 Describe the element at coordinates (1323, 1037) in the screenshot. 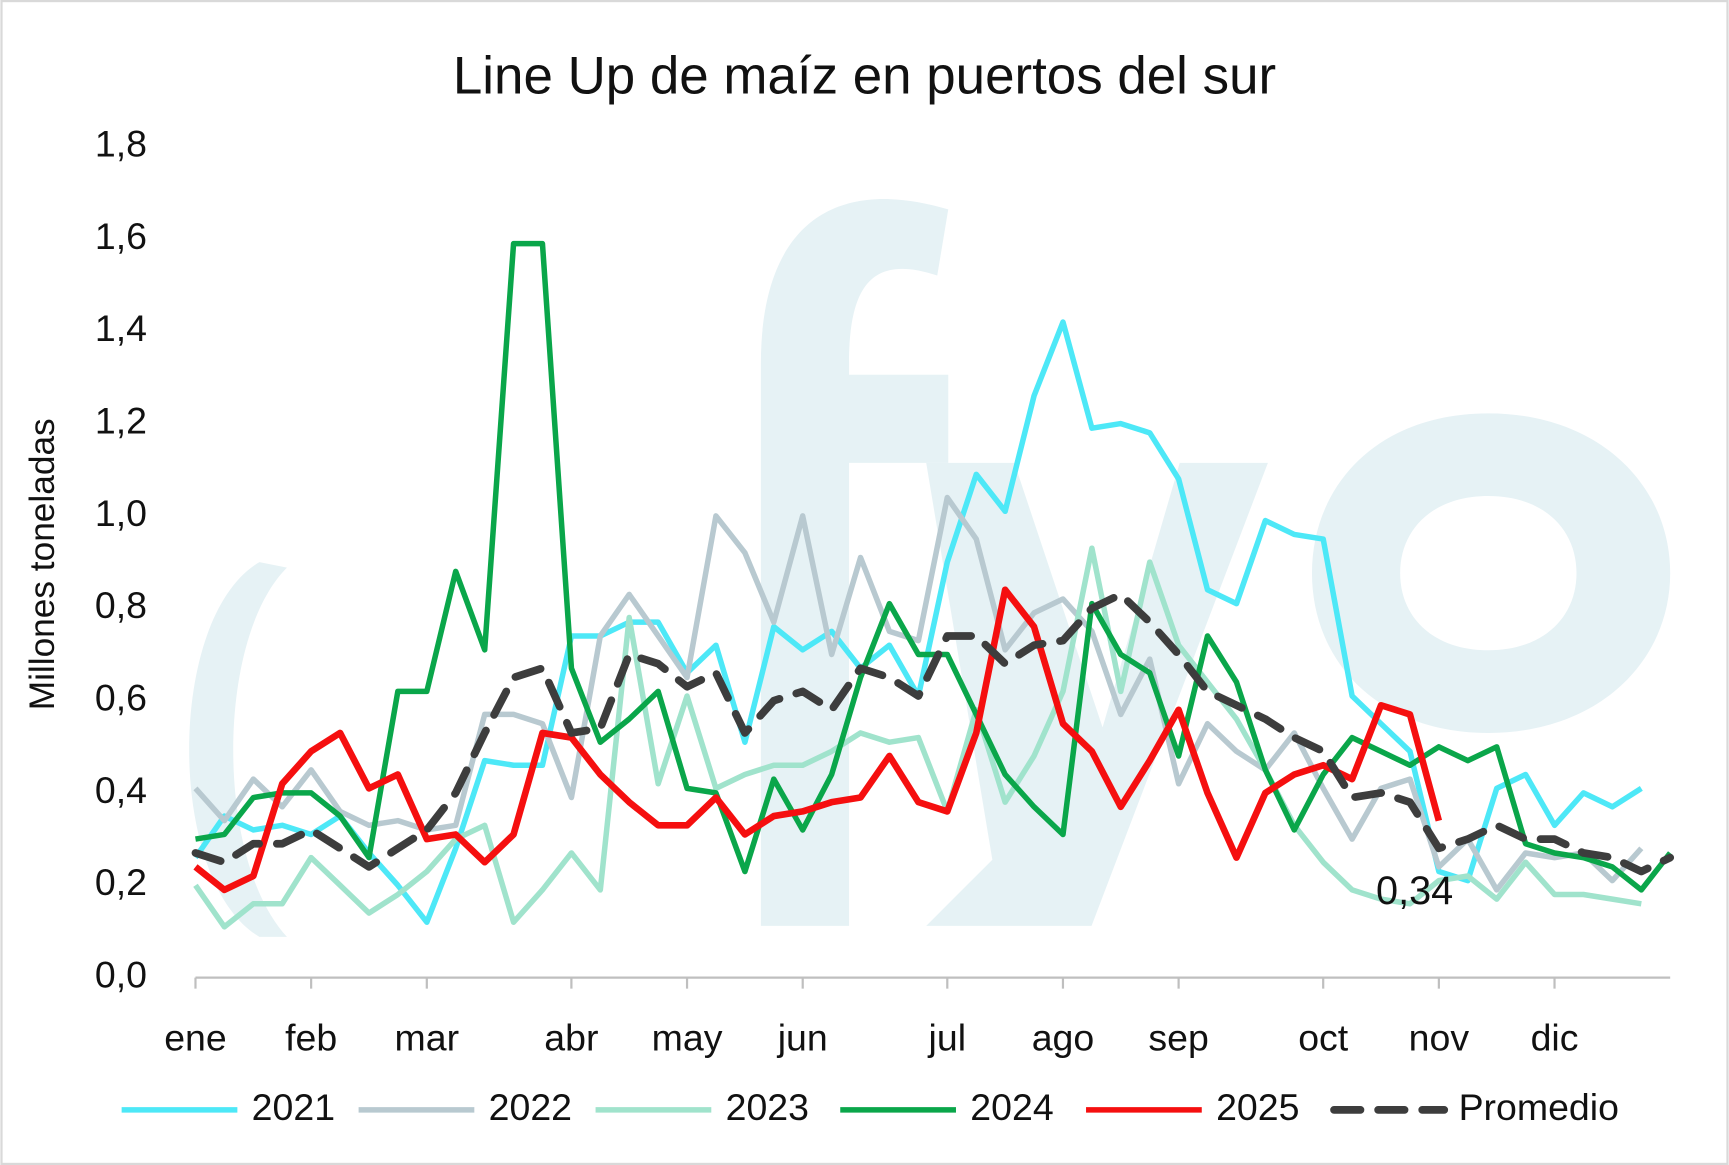

I see `x-tick-label: oct` at that location.